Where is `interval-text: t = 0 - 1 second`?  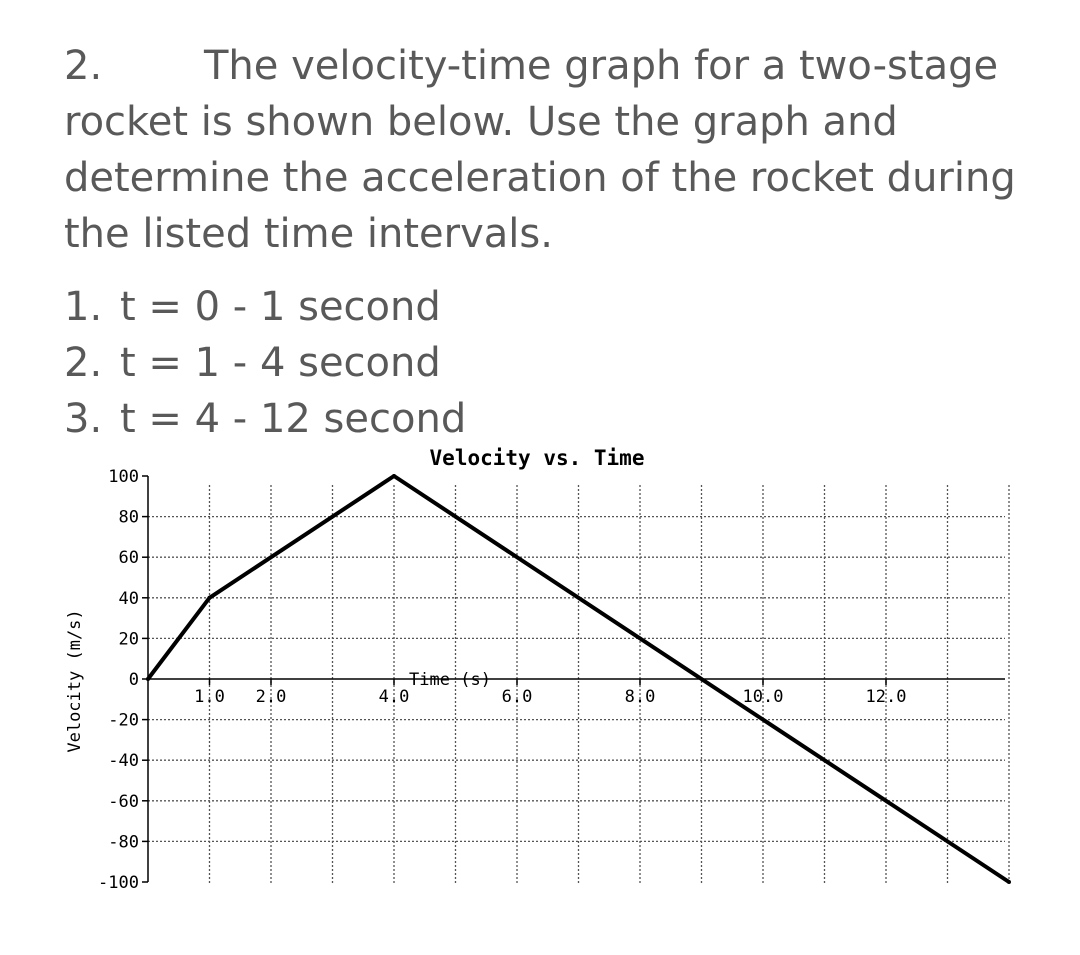 interval-text: t = 0 - 1 second is located at coordinates (280, 307).